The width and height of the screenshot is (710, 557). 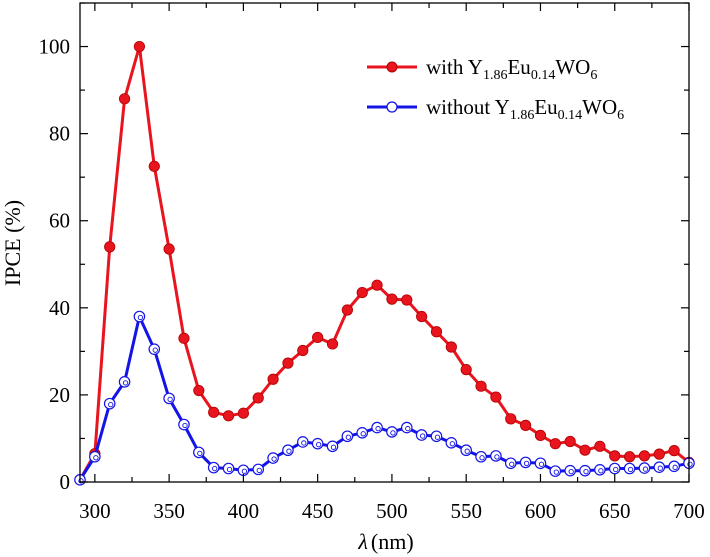 What do you see at coordinates (169, 511) in the screenshot?
I see `x-tick-label: 350` at bounding box center [169, 511].